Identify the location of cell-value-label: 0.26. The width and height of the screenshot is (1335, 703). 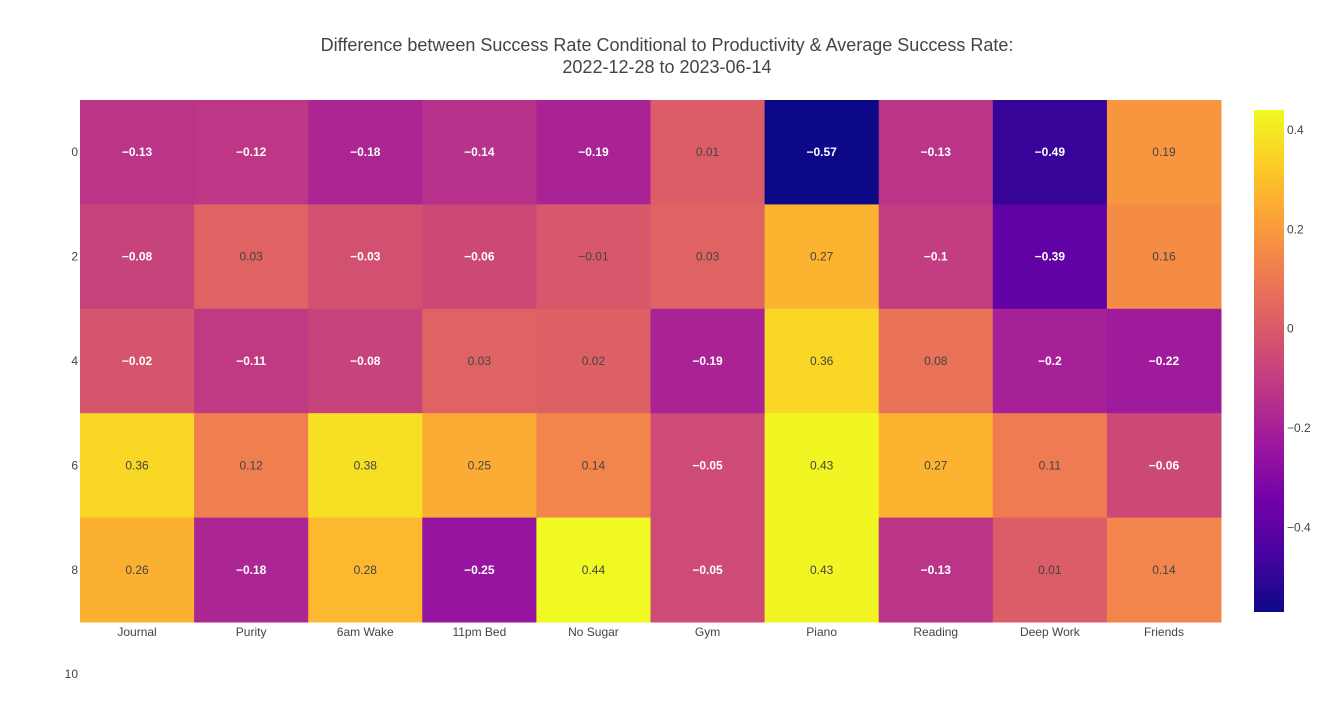
(137, 570).